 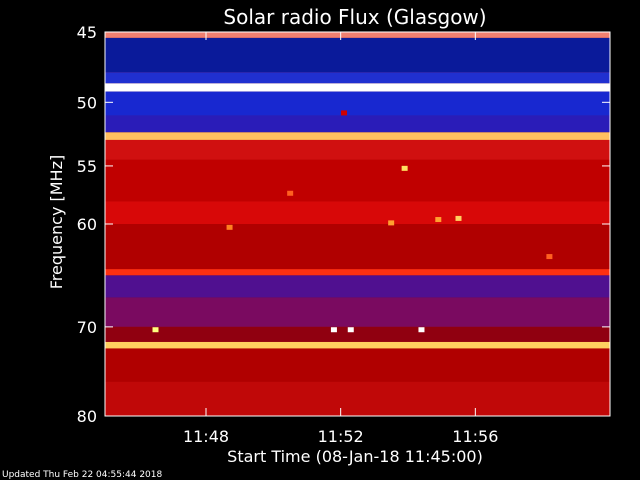 What do you see at coordinates (82, 475) in the screenshot?
I see `updated-timestamp: Updated Thu Feb 22 04:55:44 2018` at bounding box center [82, 475].